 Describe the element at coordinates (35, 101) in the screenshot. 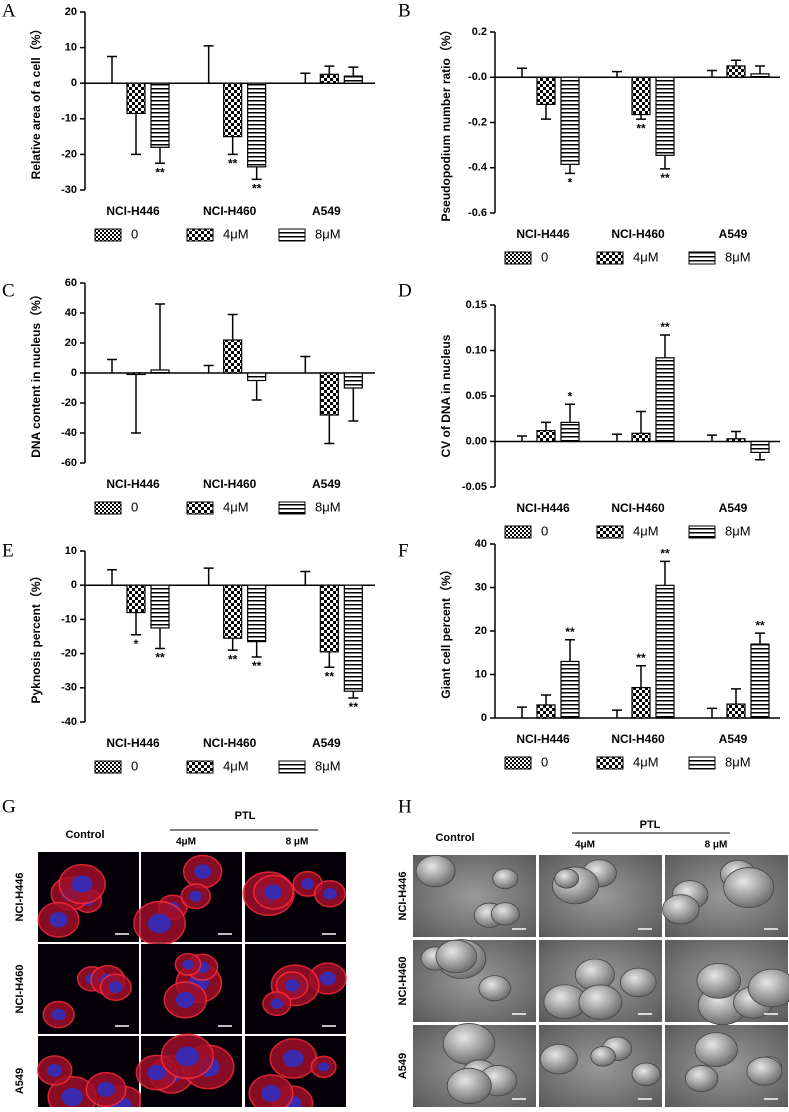

I see `y-axis-label: Relative area of a cell（%）` at that location.